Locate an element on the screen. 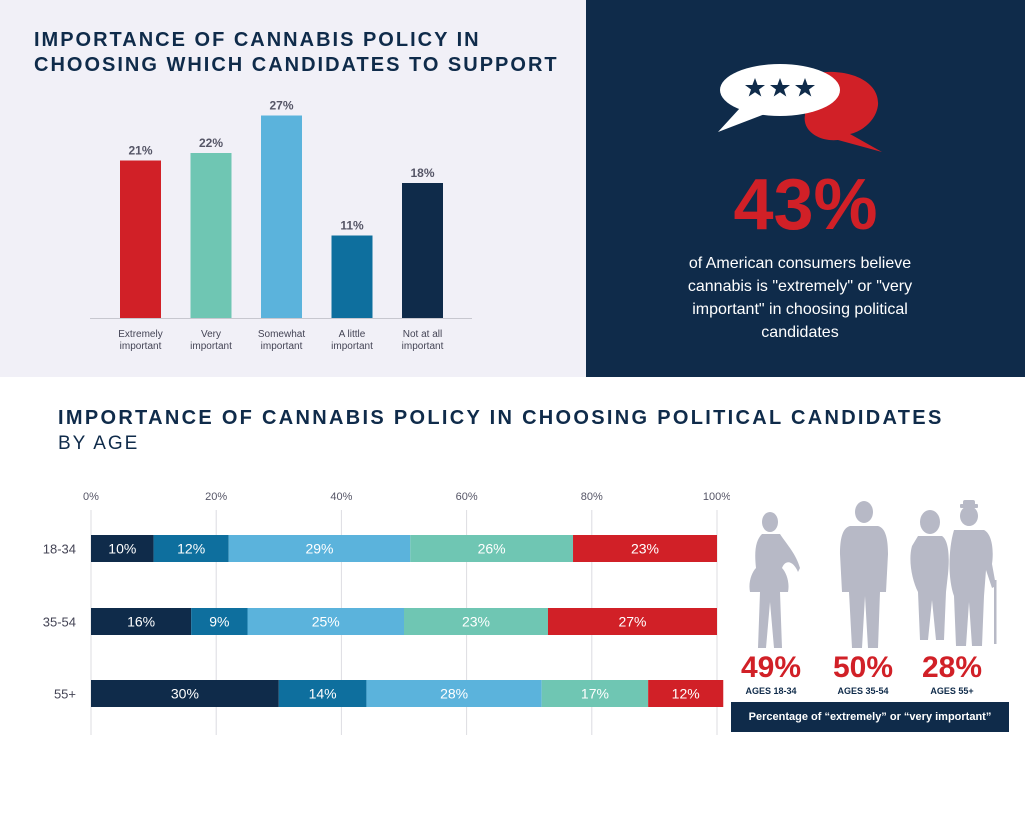  age-summary-pct: 49% is located at coordinates (771, 667).